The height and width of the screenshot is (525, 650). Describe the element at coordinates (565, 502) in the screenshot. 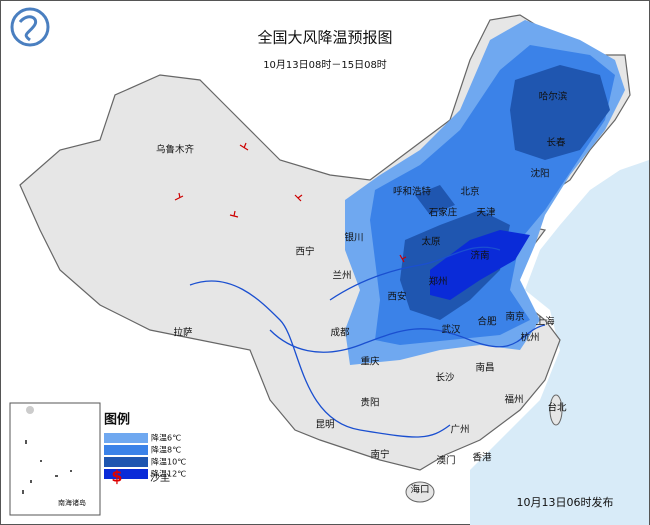

I see `footer: 10月13日06时发布` at that location.